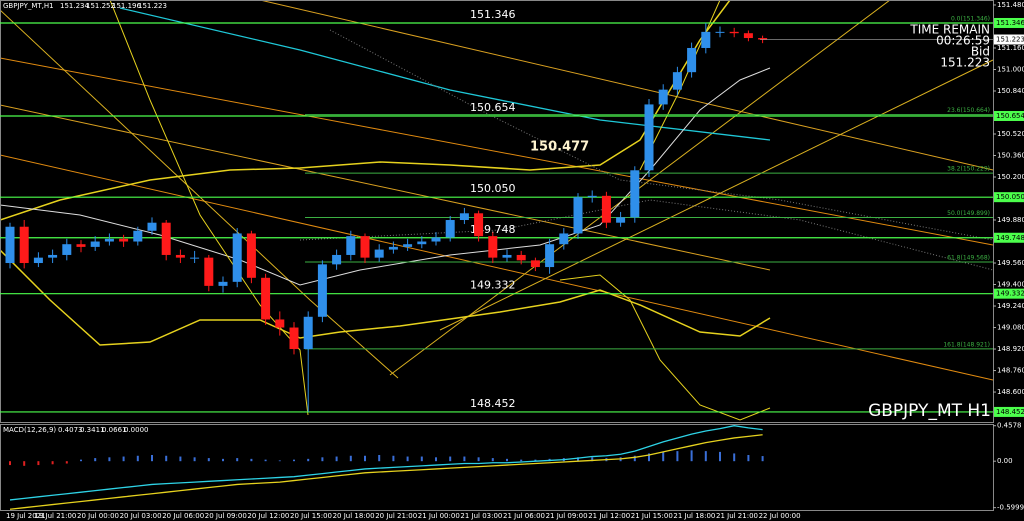 This screenshot has height=521, width=1024. Describe the element at coordinates (1010, 328) in the screenshot. I see `y-tick-label: 149.080` at that location.